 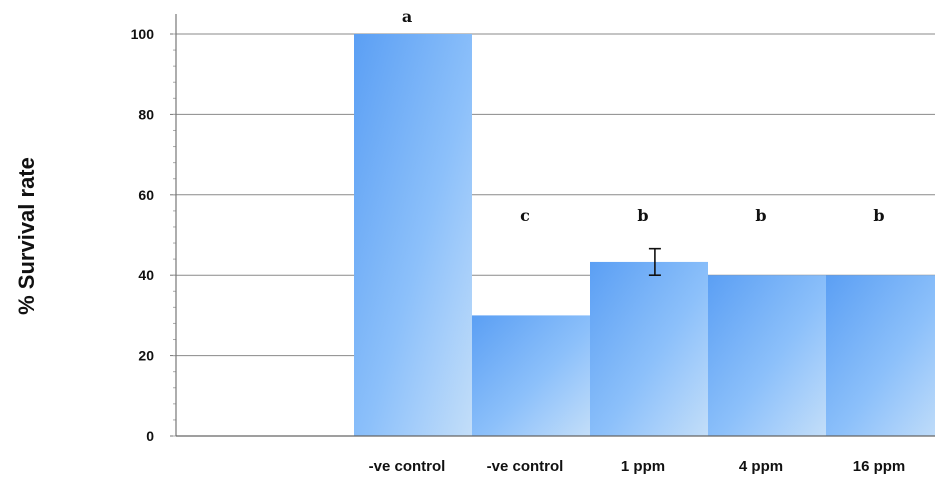 I want to click on x-tick-label: 4 ppm, so click(x=761, y=466).